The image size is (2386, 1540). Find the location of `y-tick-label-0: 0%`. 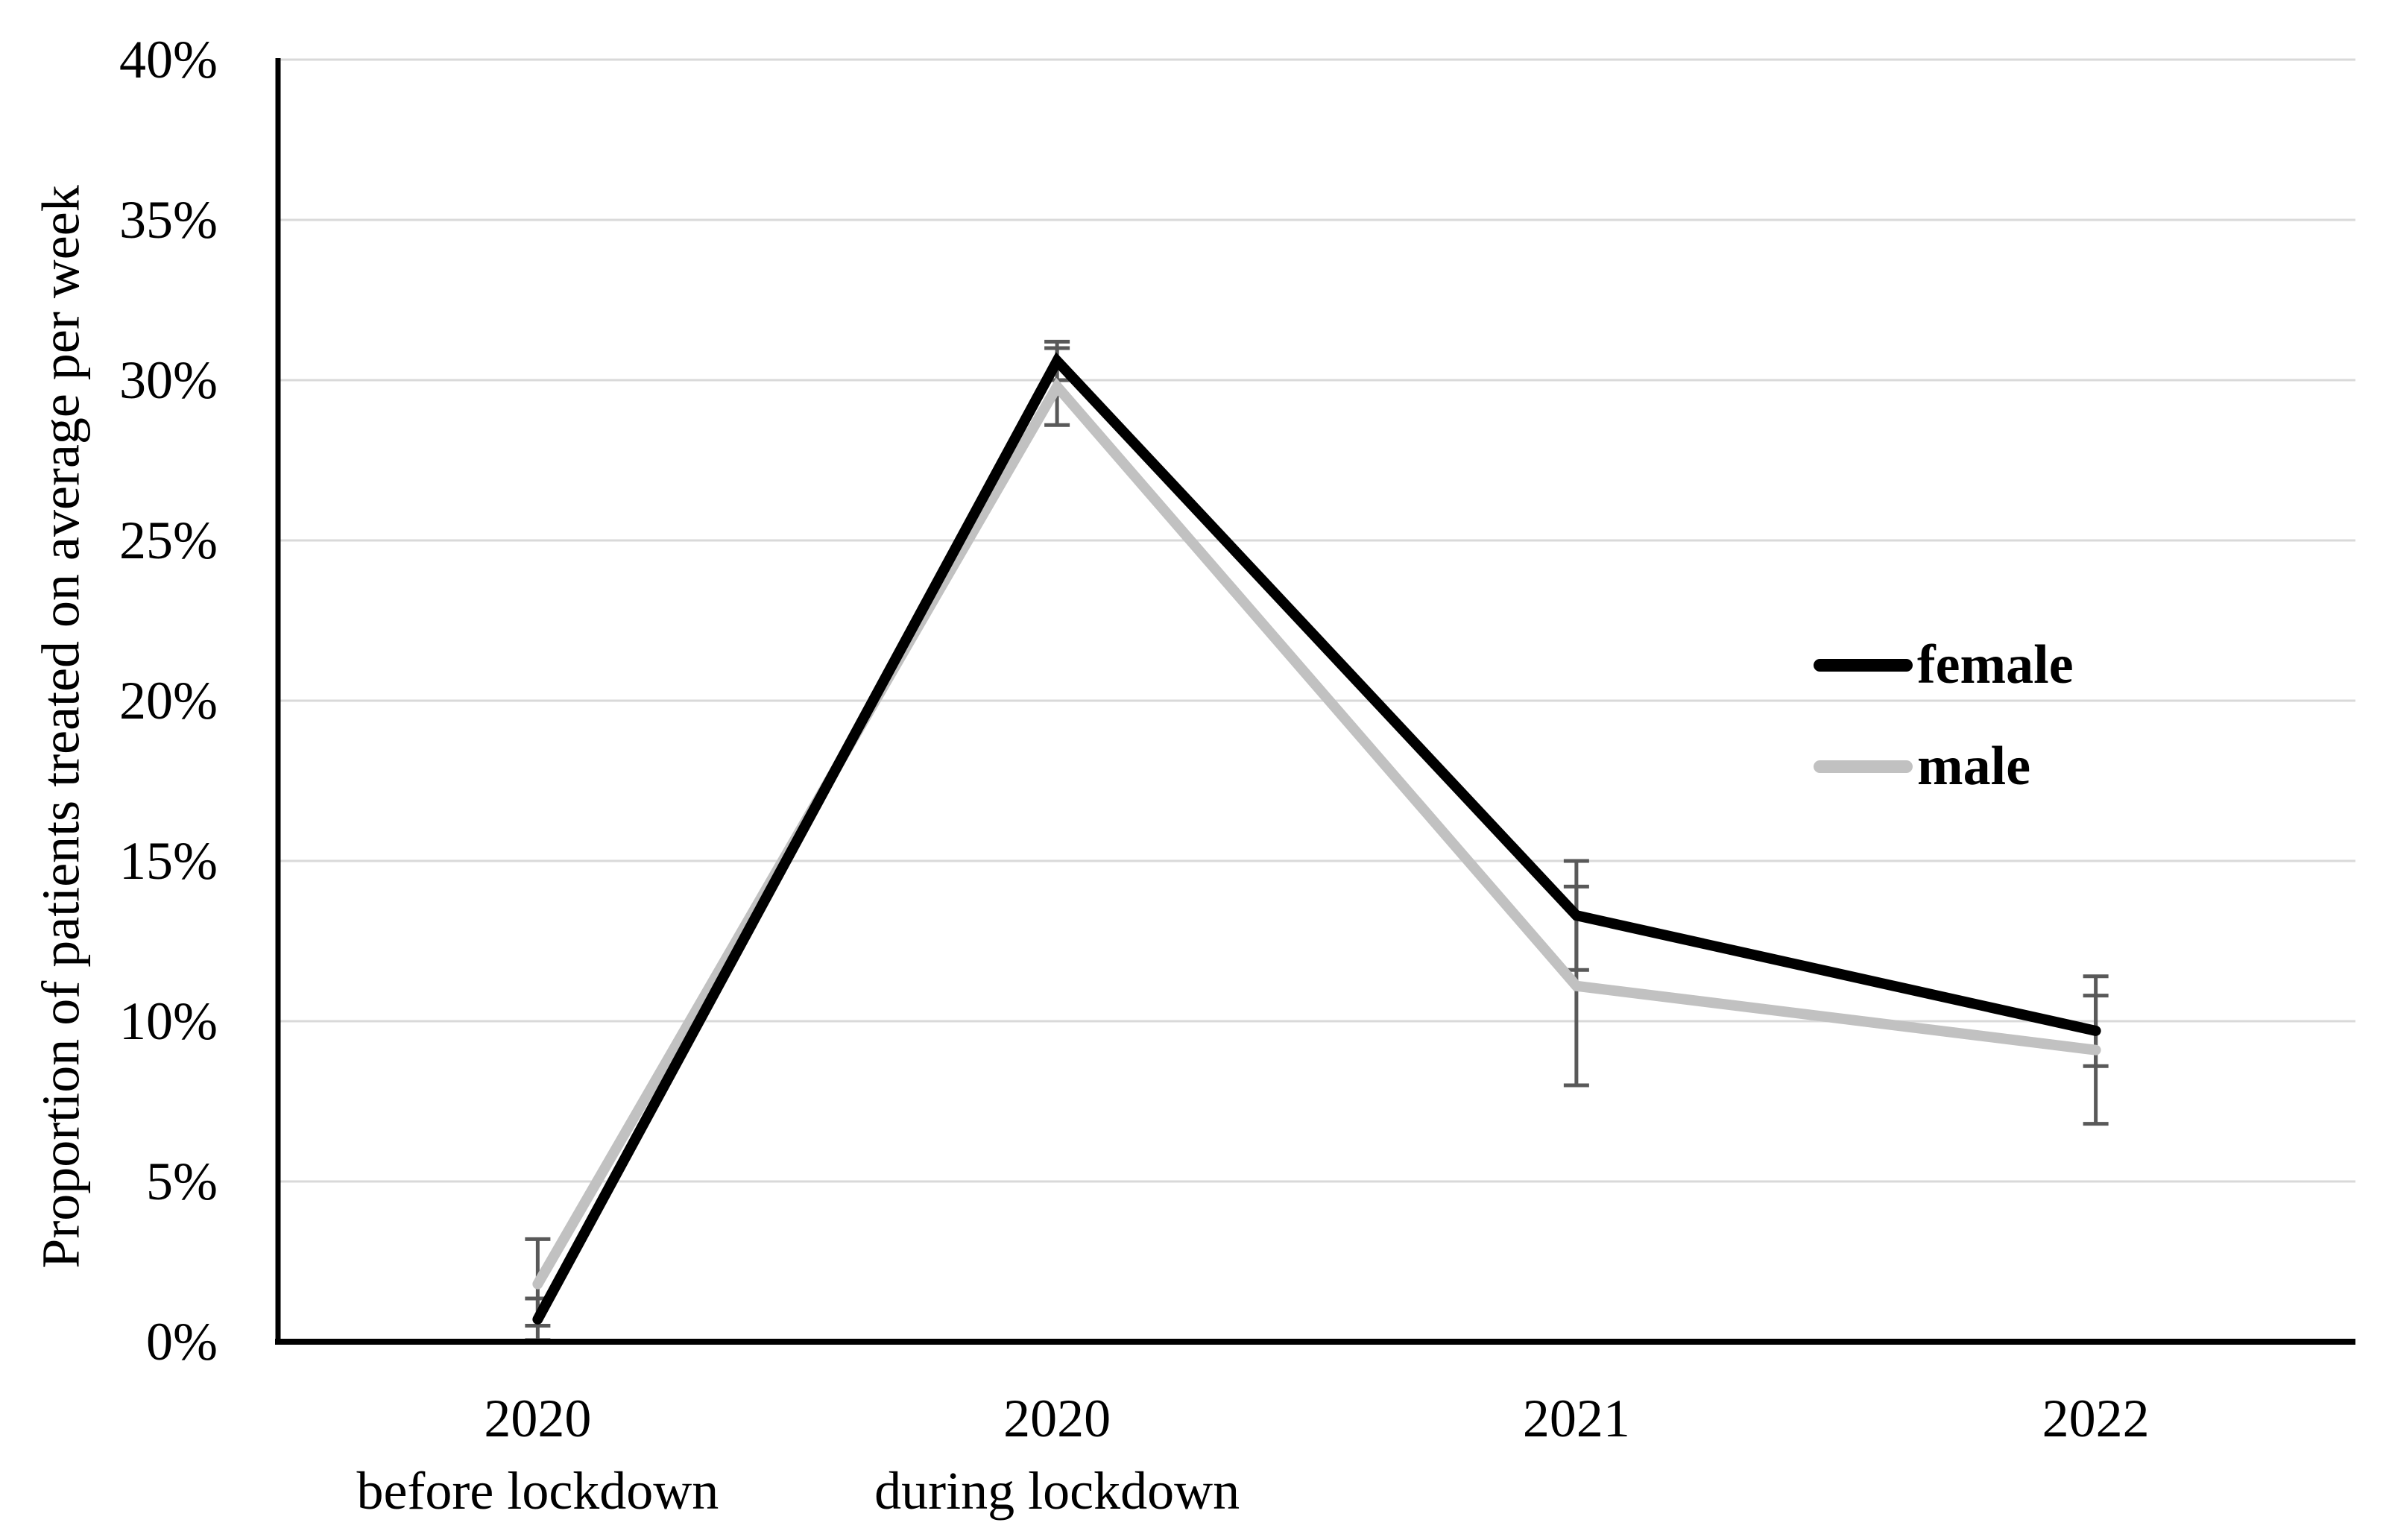

y-tick-label-0: 0% is located at coordinates (182, 1342).